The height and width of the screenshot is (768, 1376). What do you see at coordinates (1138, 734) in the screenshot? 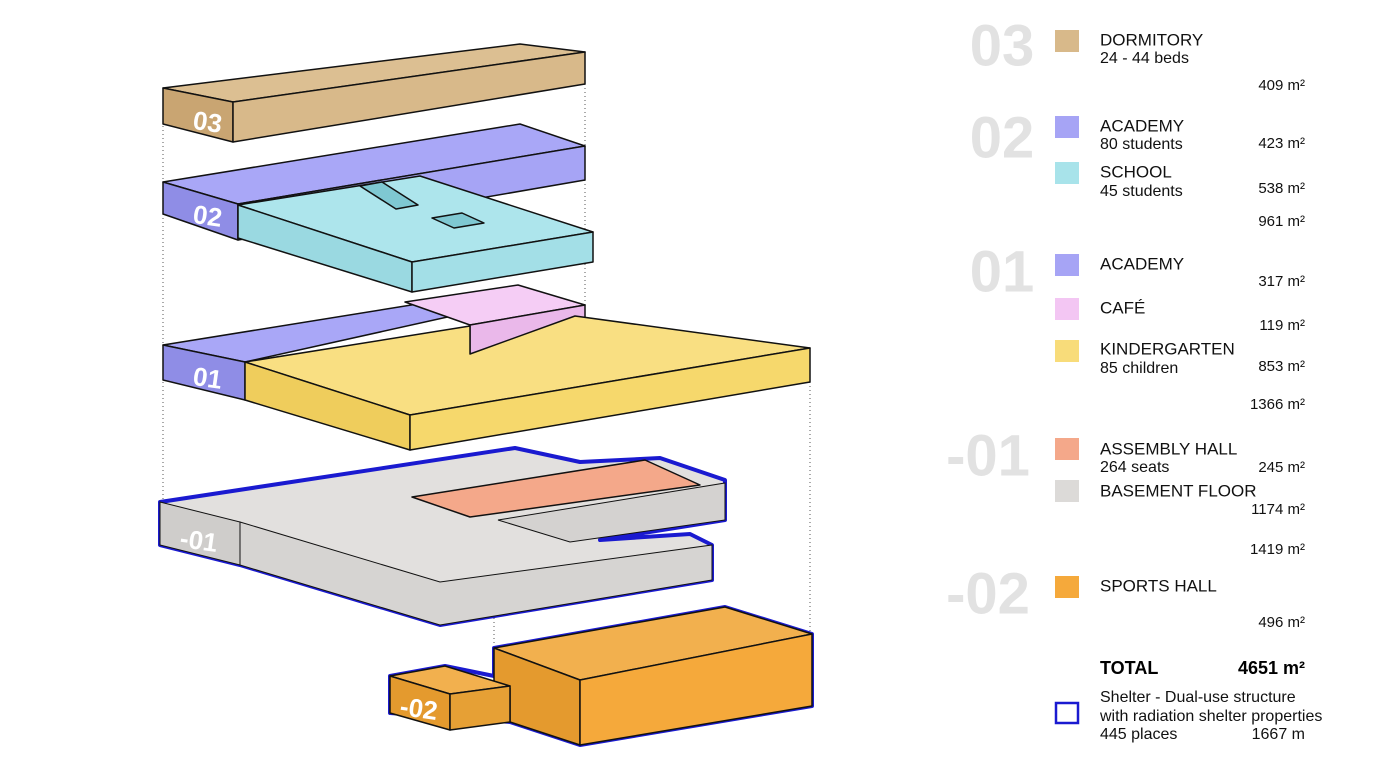
I see `shelter-text: 445 places` at bounding box center [1138, 734].